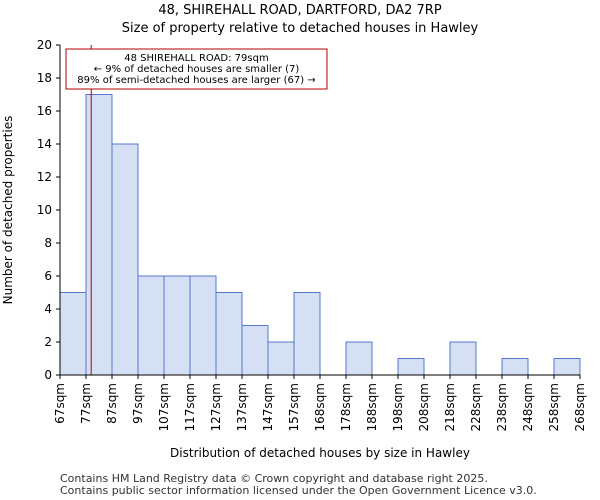 This screenshot has height=500, width=600. I want to click on bar-147sqm, so click(281, 358).